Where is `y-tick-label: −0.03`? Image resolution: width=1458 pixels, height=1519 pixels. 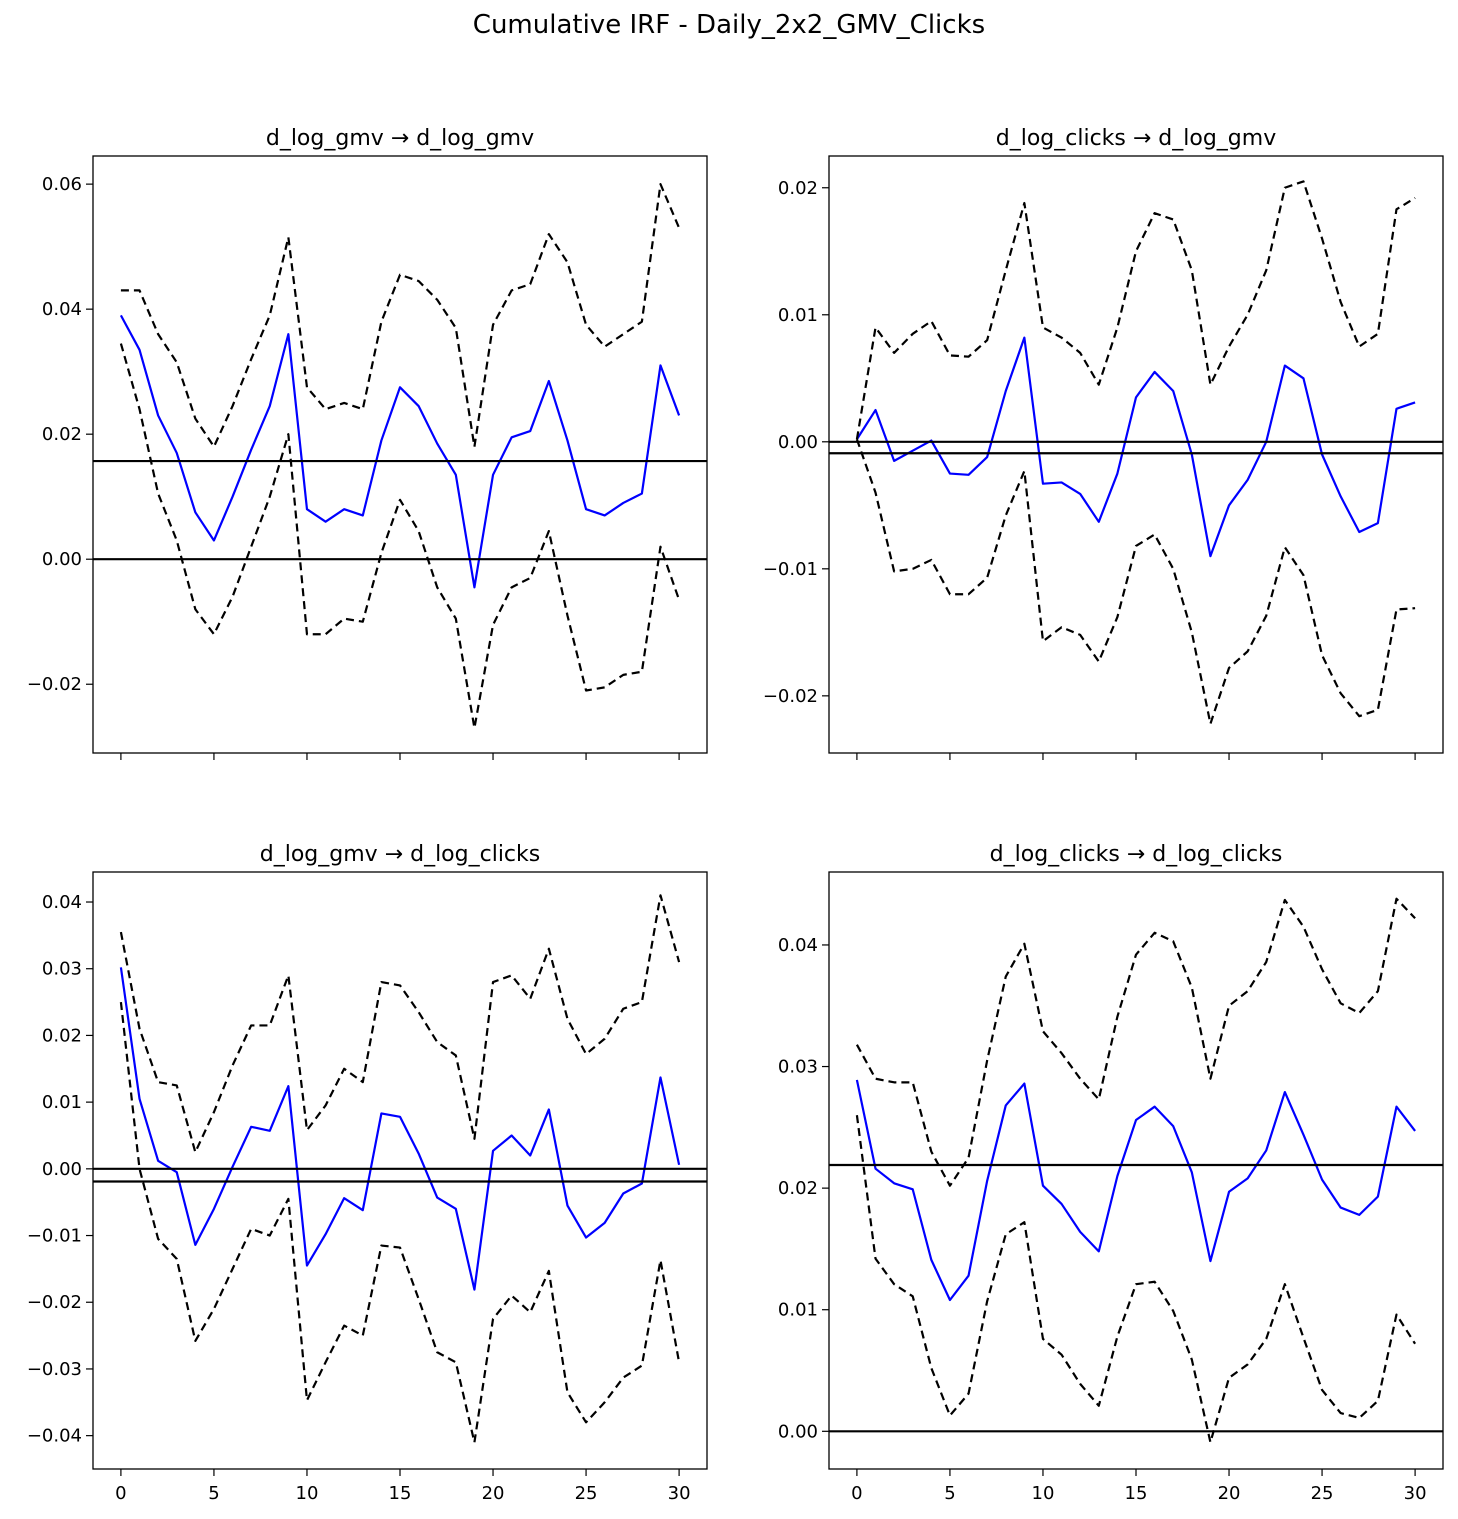 y-tick-label: −0.03 is located at coordinates (54, 1369).